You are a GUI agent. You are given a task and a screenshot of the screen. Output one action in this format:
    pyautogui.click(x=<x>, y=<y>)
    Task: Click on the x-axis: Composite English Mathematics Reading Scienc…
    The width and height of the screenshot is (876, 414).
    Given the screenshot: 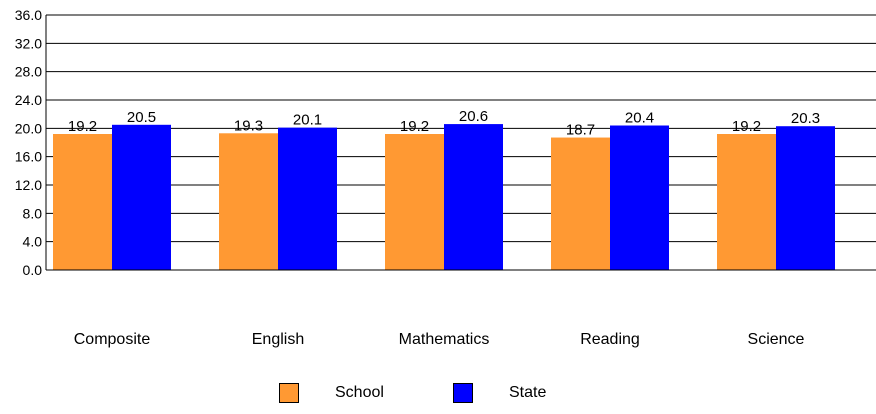 What is the action you would take?
    pyautogui.click(x=439, y=339)
    